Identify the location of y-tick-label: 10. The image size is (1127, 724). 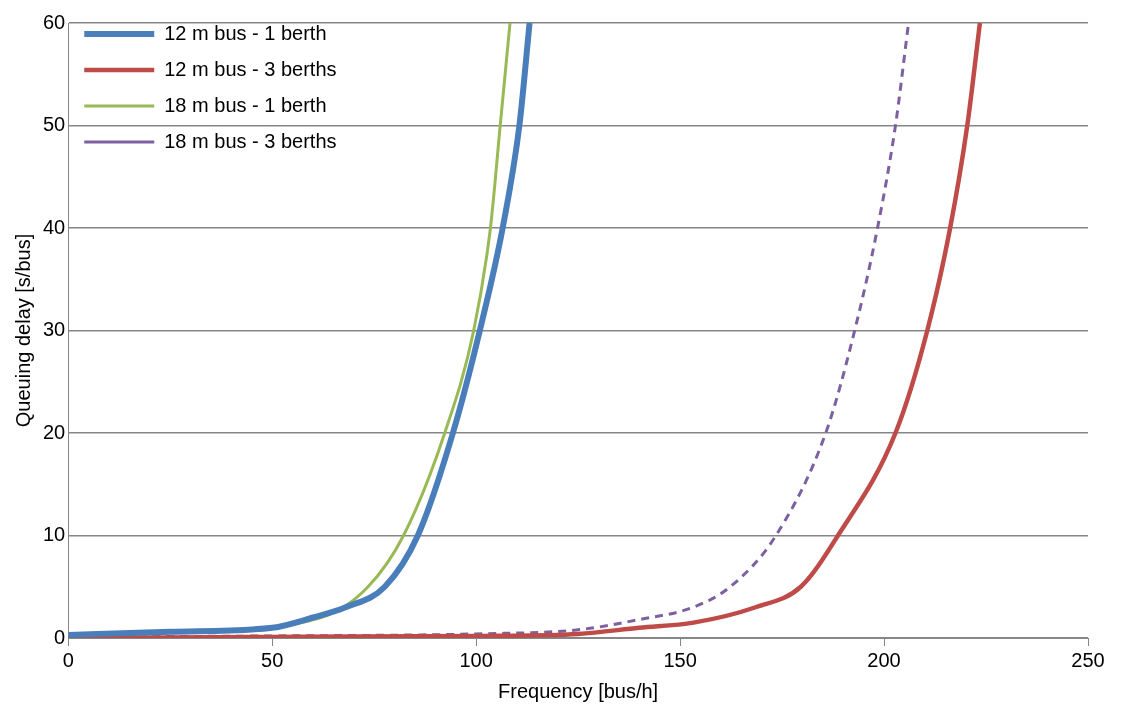
(54, 534).